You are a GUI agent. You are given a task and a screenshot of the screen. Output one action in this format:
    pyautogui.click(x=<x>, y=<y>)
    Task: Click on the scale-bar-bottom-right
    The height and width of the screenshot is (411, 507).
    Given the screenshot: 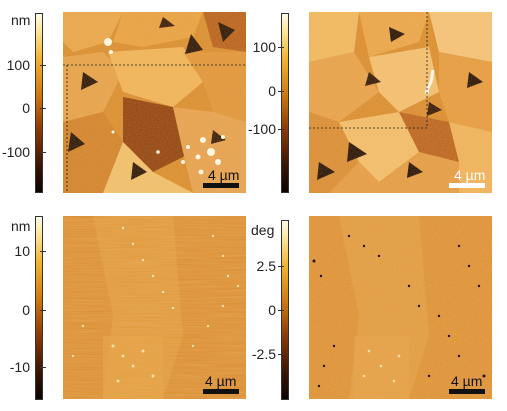 What is the action you would take?
    pyautogui.click(x=467, y=391)
    